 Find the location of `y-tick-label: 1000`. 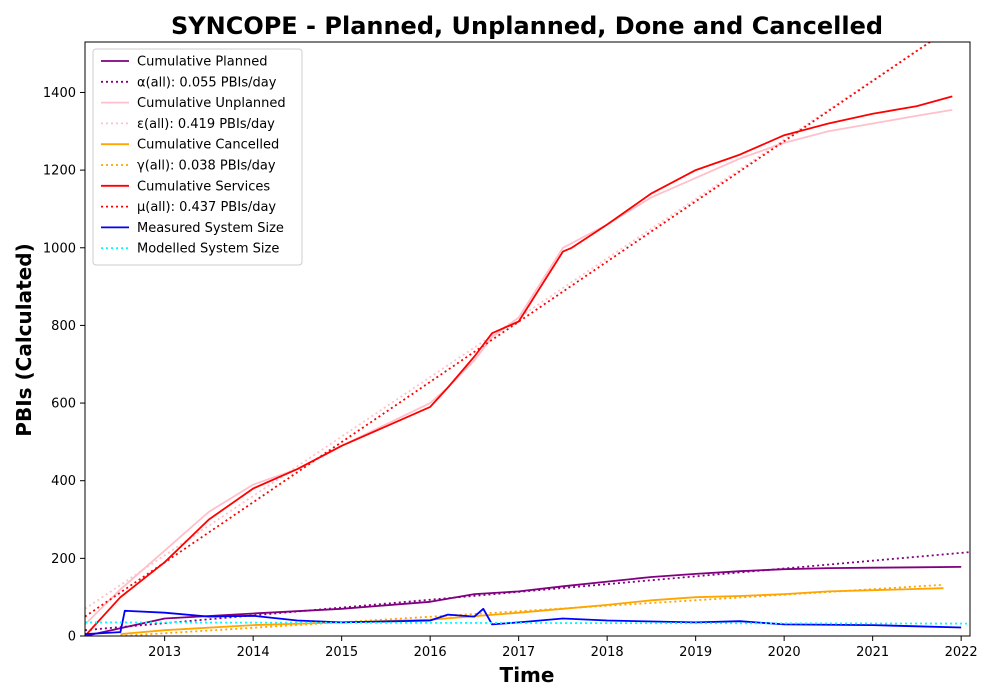

y-tick-label: 1000 is located at coordinates (59, 248).